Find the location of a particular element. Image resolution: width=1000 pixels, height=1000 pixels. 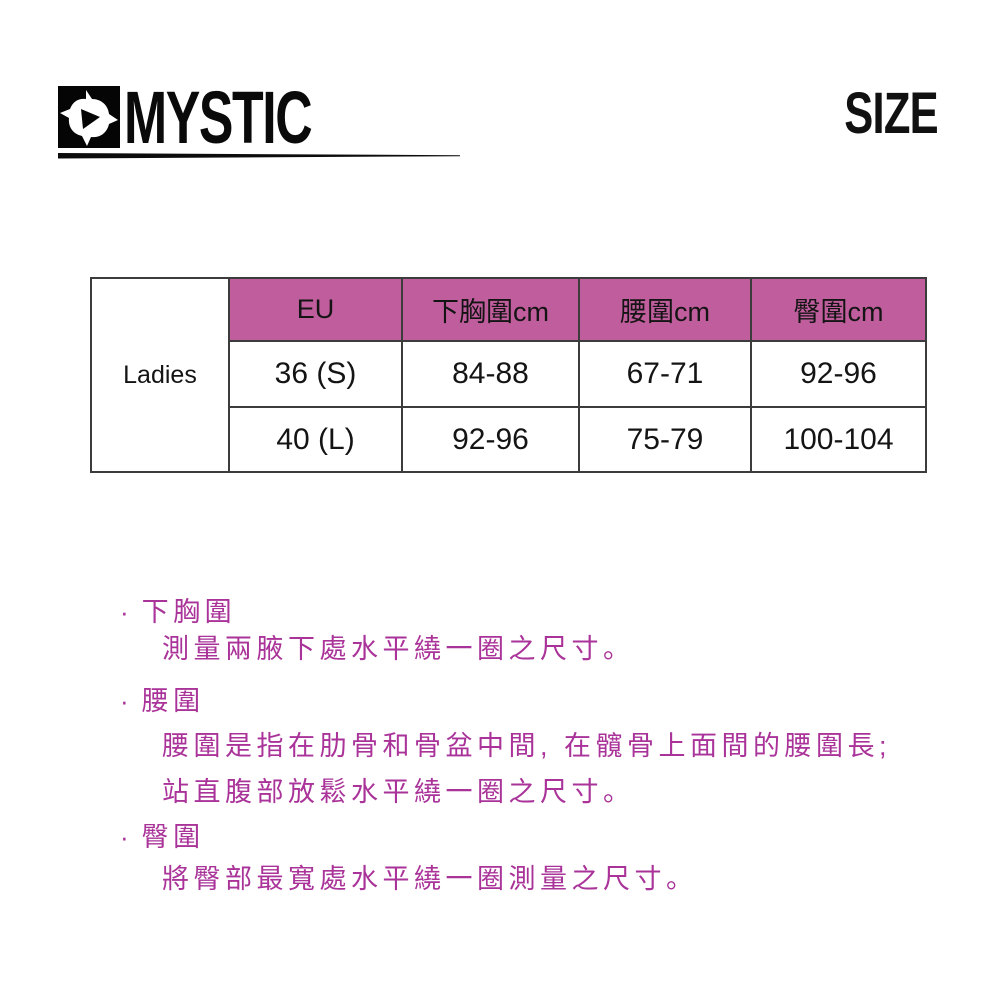

table-row-size-s: 36 (S) 84-88 67-71 92-96 is located at coordinates (509, 374).